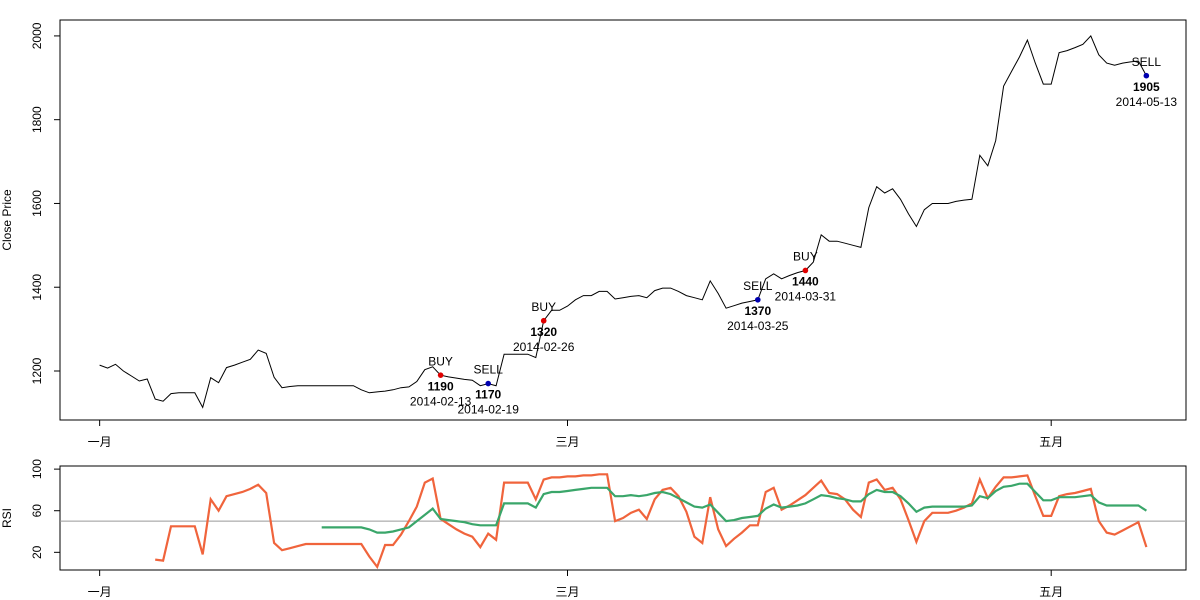  What do you see at coordinates (37, 552) in the screenshot?
I see `y-tick-label: 20` at bounding box center [37, 552].